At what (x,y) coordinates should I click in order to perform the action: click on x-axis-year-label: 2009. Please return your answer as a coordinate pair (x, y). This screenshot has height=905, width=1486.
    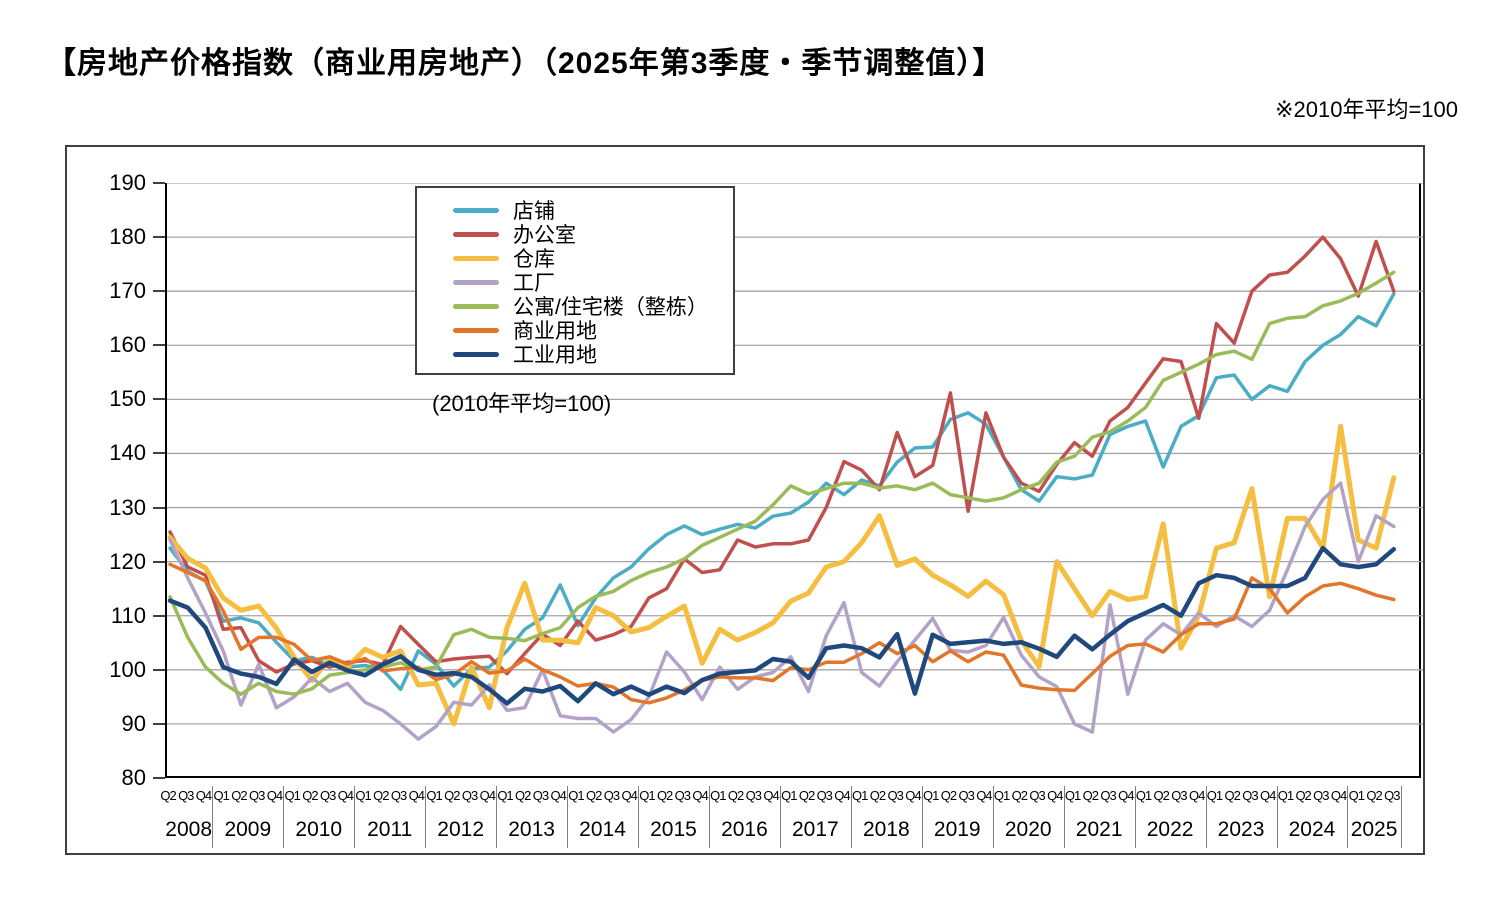
    Looking at the image, I should click on (248, 829).